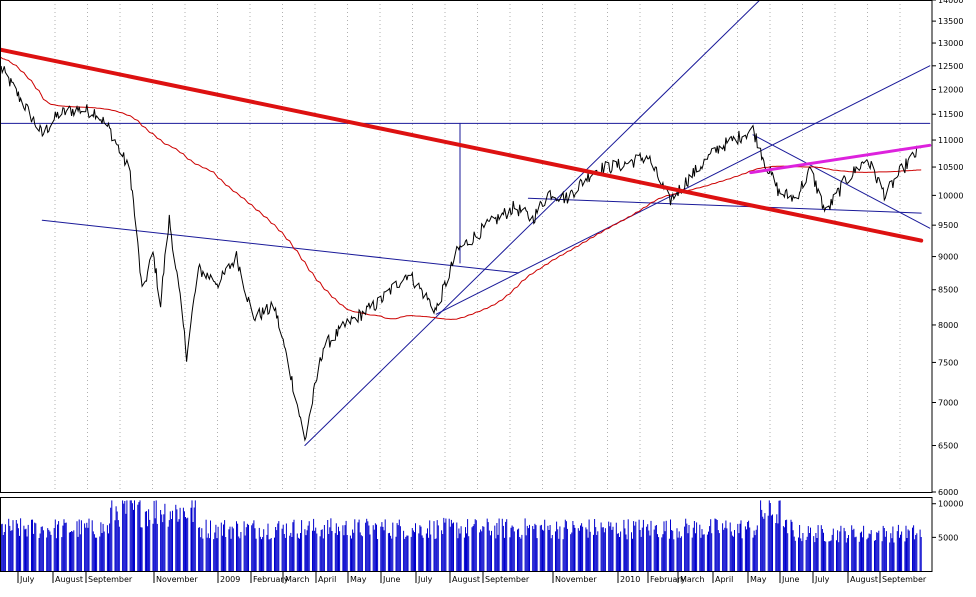 The width and height of the screenshot is (976, 597). I want to click on y-tick-label: 11500, so click(950, 114).